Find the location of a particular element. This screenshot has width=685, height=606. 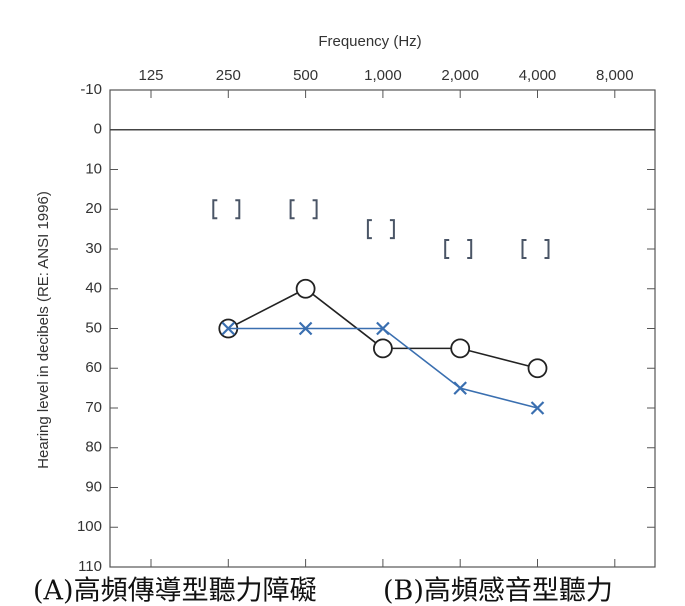

y-tick-label: 70 is located at coordinates (93, 407).